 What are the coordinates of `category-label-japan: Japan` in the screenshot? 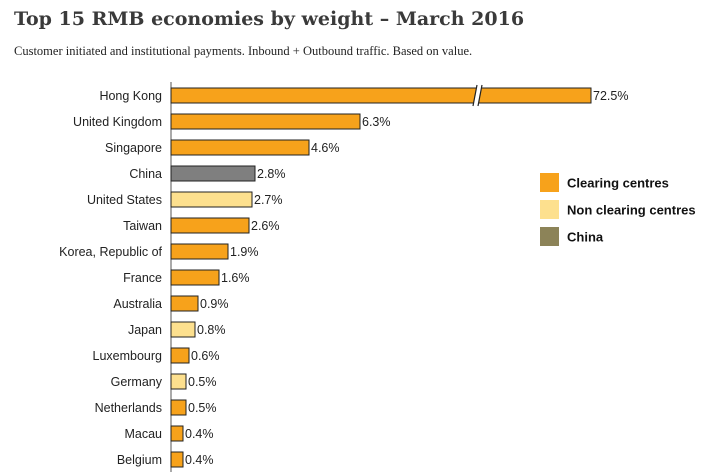 It's located at (145, 330).